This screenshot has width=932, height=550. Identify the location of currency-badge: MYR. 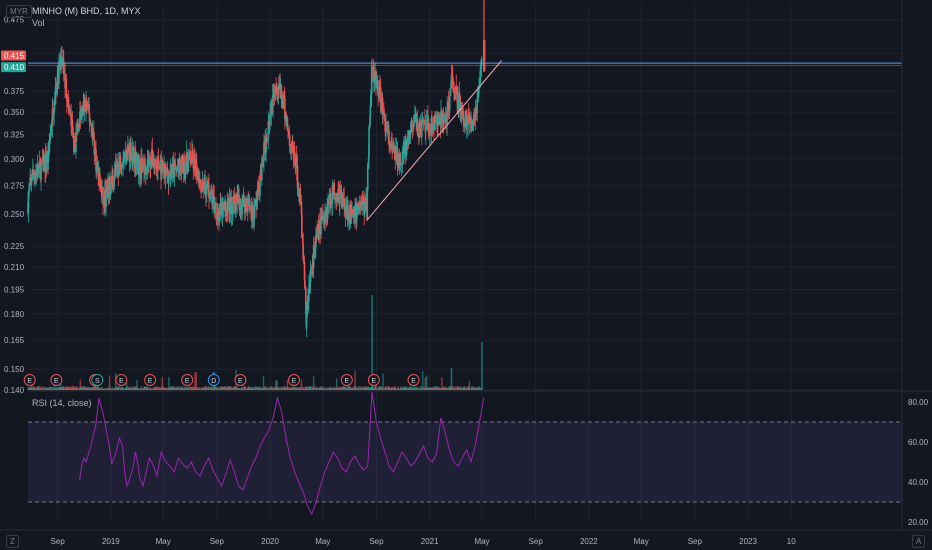
(19, 11).